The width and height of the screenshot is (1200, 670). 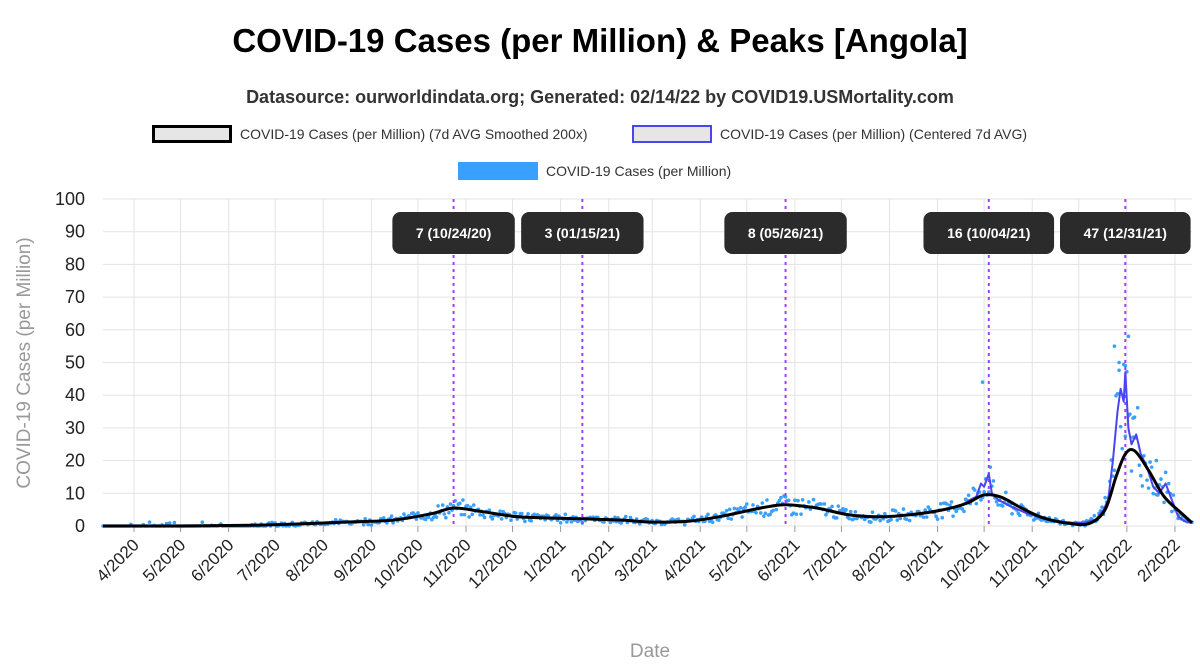 I want to click on x-tick-label: 6/2020, so click(x=212, y=560).